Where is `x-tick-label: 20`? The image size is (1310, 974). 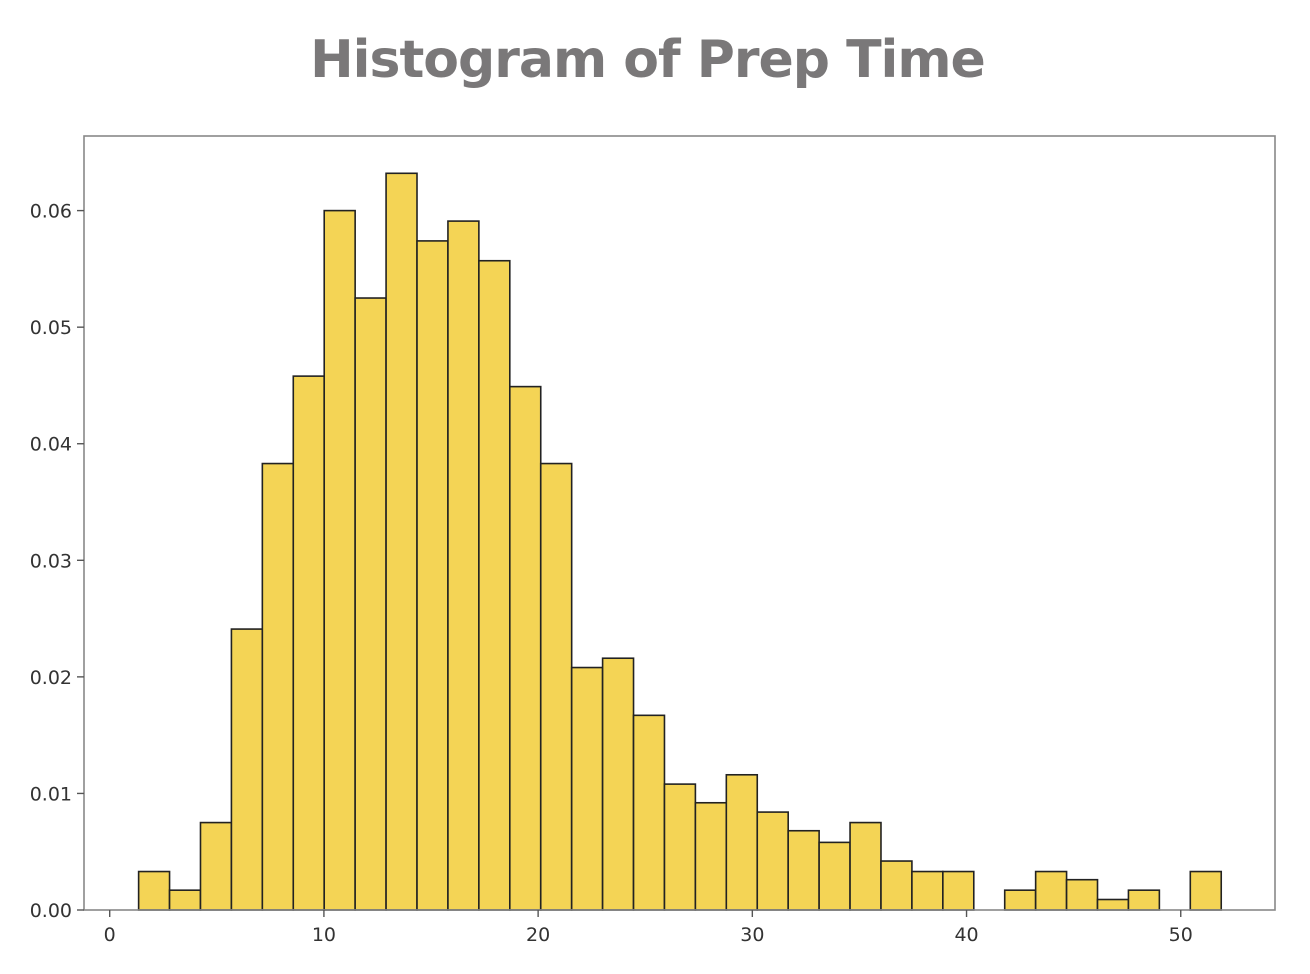
x-tick-label: 20 is located at coordinates (538, 935).